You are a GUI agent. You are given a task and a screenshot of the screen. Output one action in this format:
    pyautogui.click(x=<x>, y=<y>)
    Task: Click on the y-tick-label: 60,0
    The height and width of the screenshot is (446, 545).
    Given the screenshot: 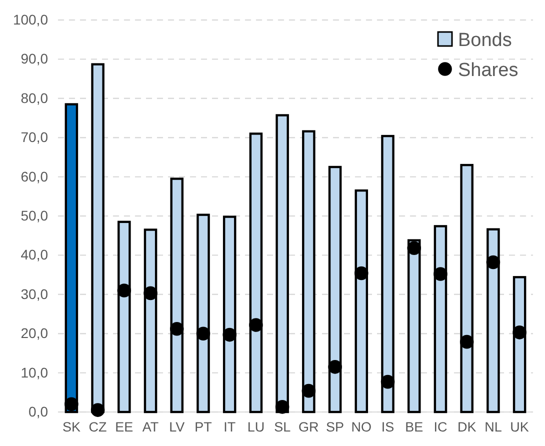 What is the action you would take?
    pyautogui.click(x=34, y=176)
    